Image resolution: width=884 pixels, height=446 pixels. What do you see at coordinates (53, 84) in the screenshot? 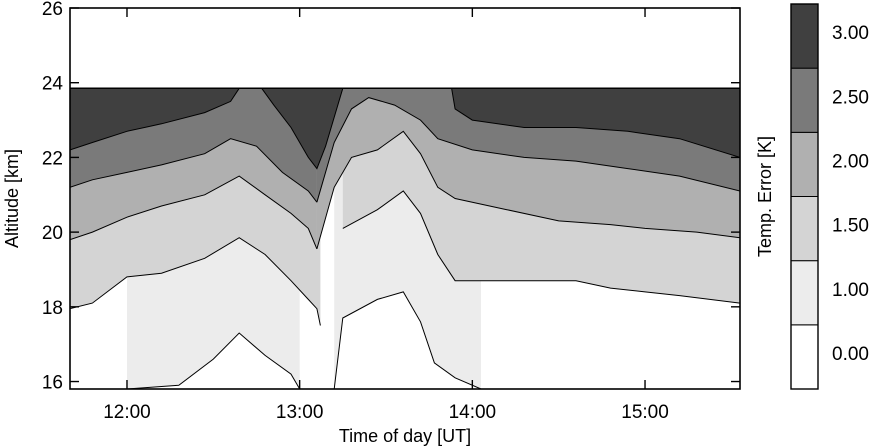
I see `y-tick-label: 24` at bounding box center [53, 84].